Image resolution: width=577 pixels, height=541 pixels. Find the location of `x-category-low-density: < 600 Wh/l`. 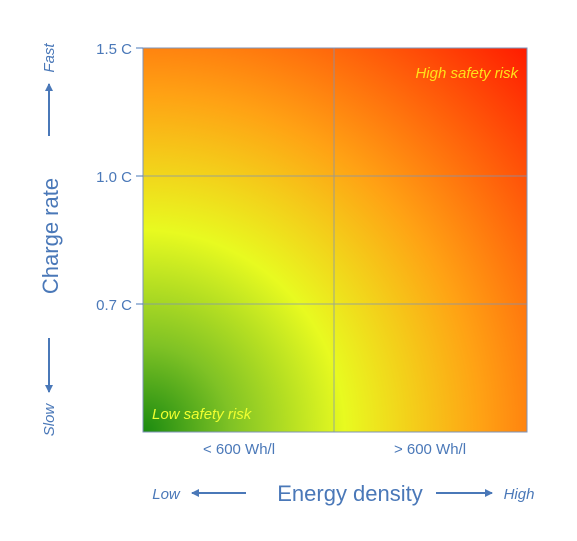

x-category-low-density: < 600 Wh/l is located at coordinates (239, 449).